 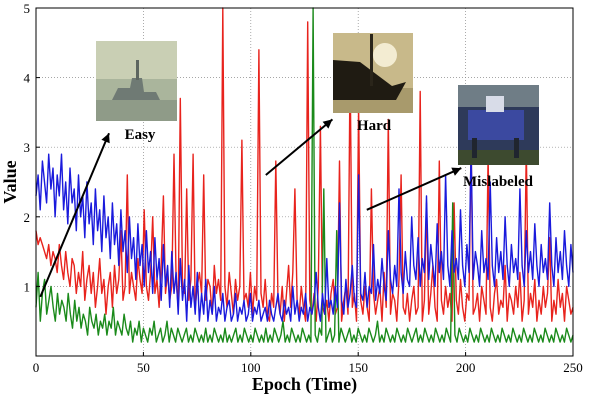 I want to click on hard-thumbnail, so click(x=373, y=73).